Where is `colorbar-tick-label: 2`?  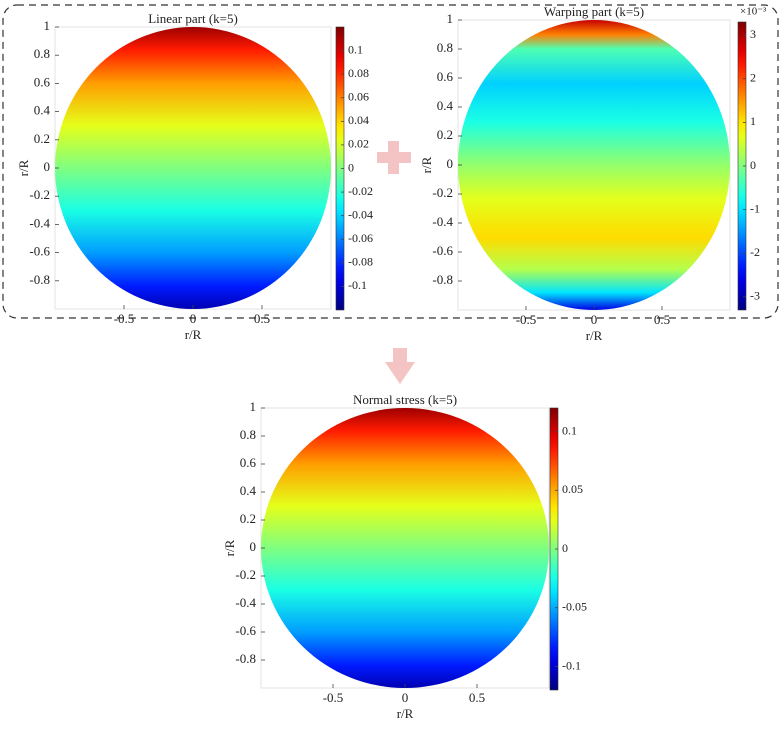 colorbar-tick-label: 2 is located at coordinates (753, 77).